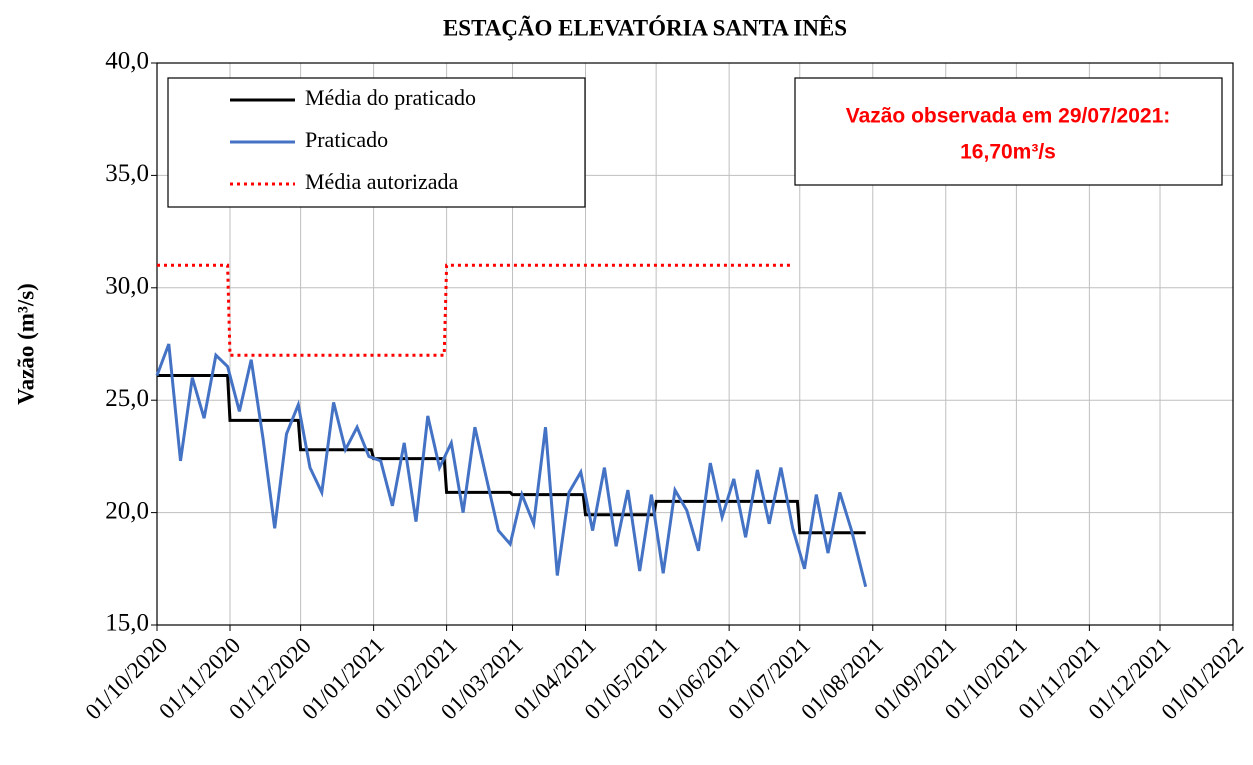 Image resolution: width=1253 pixels, height=765 pixels. I want to click on y-tick-label: 30,0, so click(127, 286).